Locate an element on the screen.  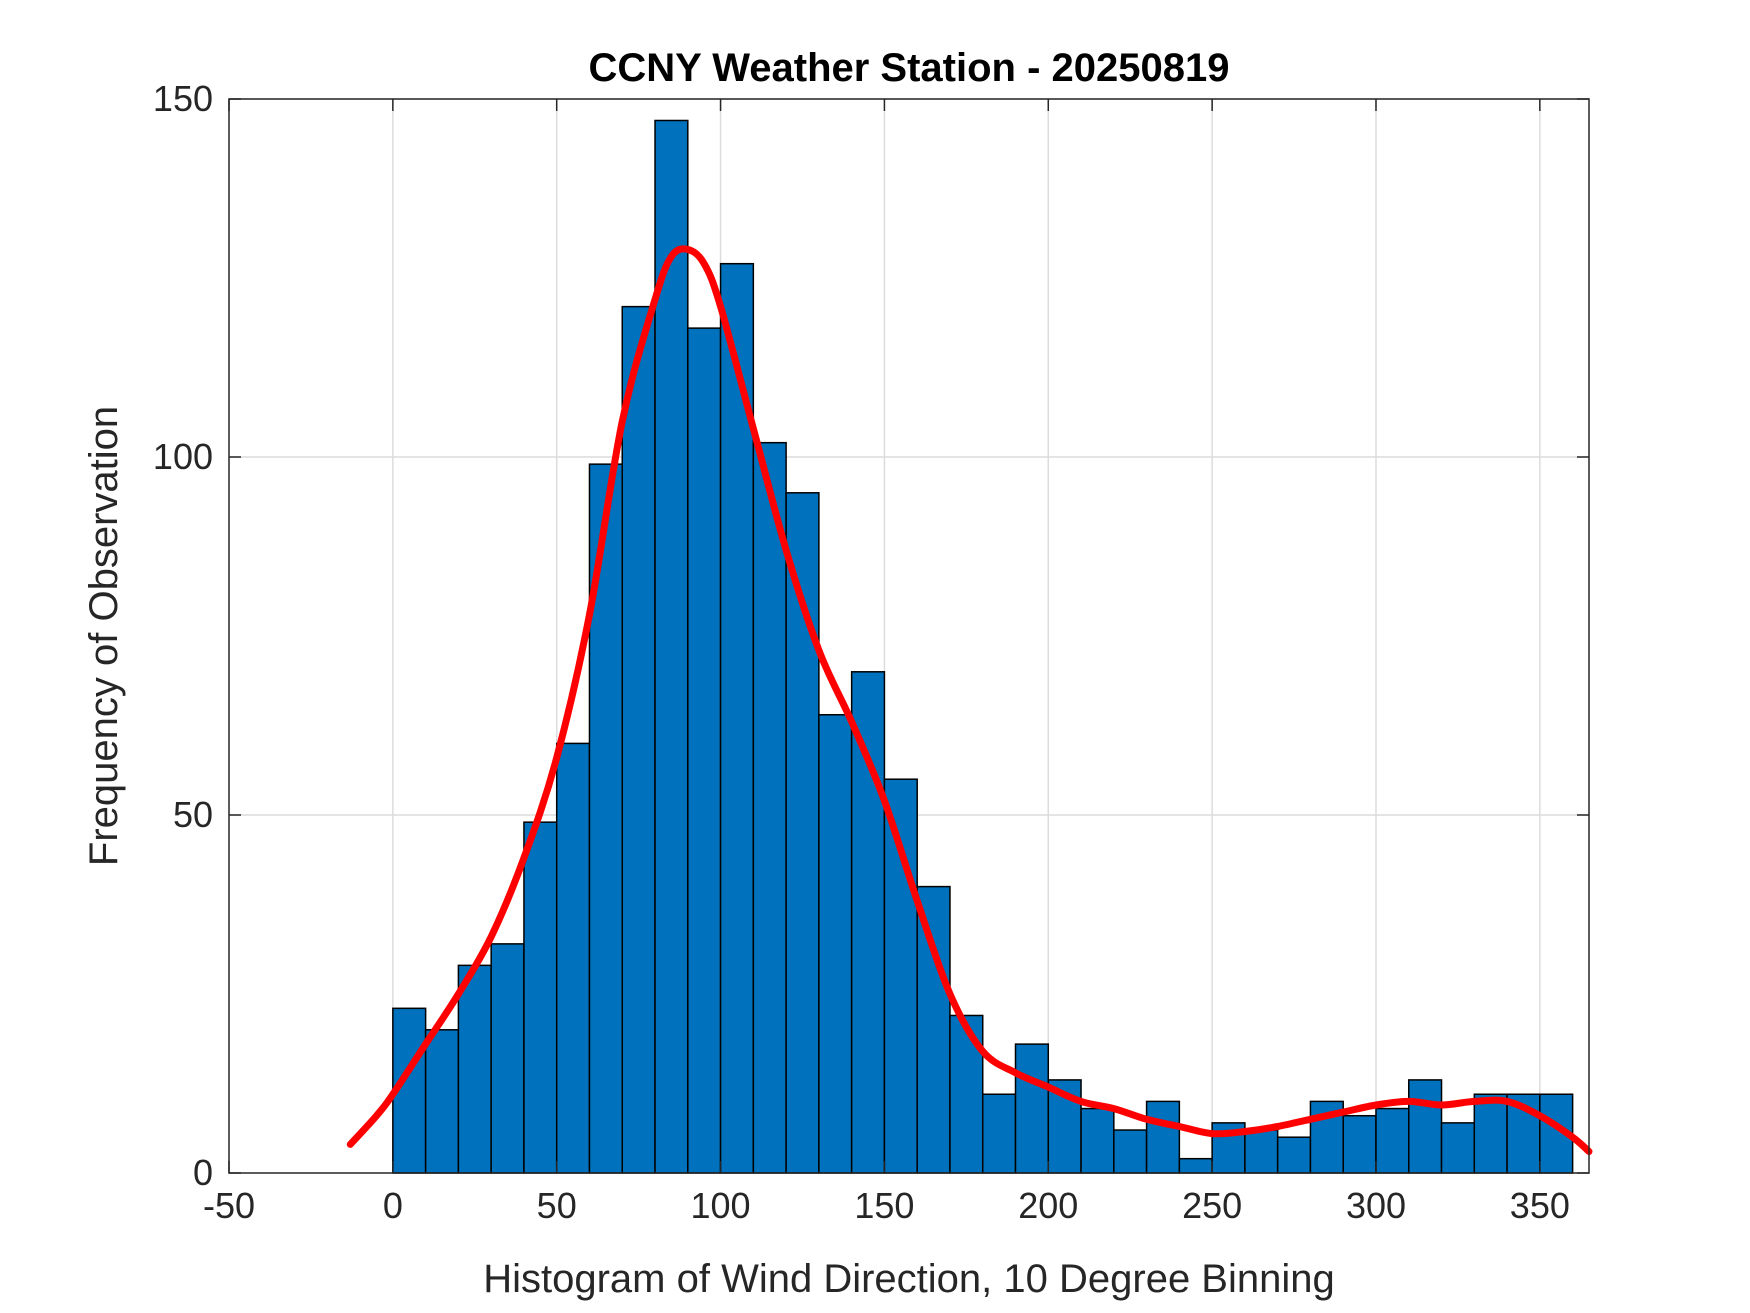
y-tick-label: 0 is located at coordinates (203, 1172).